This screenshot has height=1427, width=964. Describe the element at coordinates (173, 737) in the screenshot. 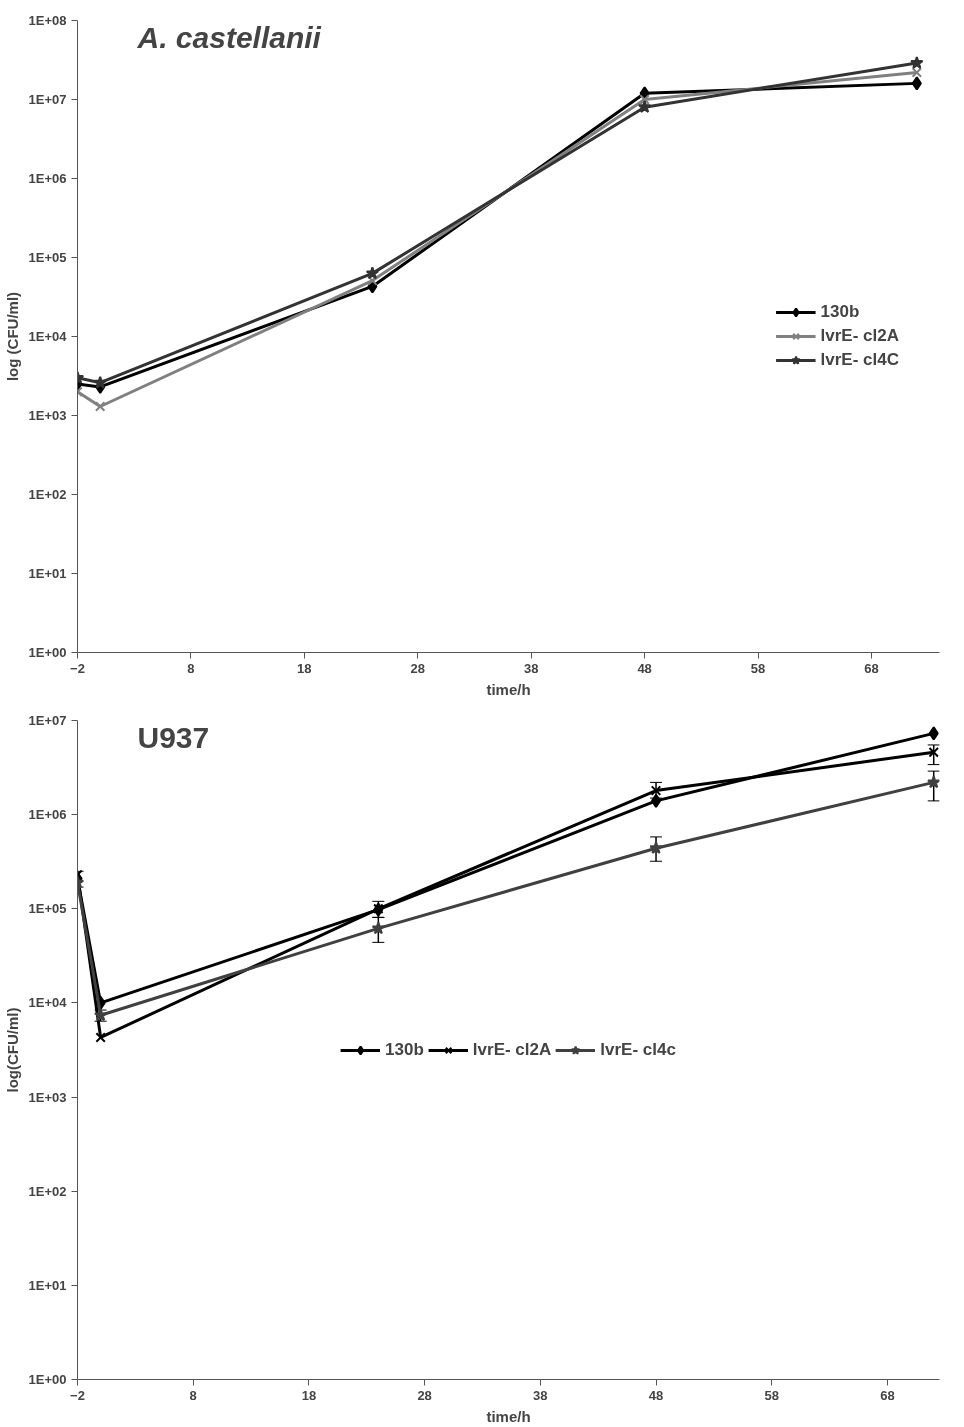

I see `chart-title: U937` at that location.